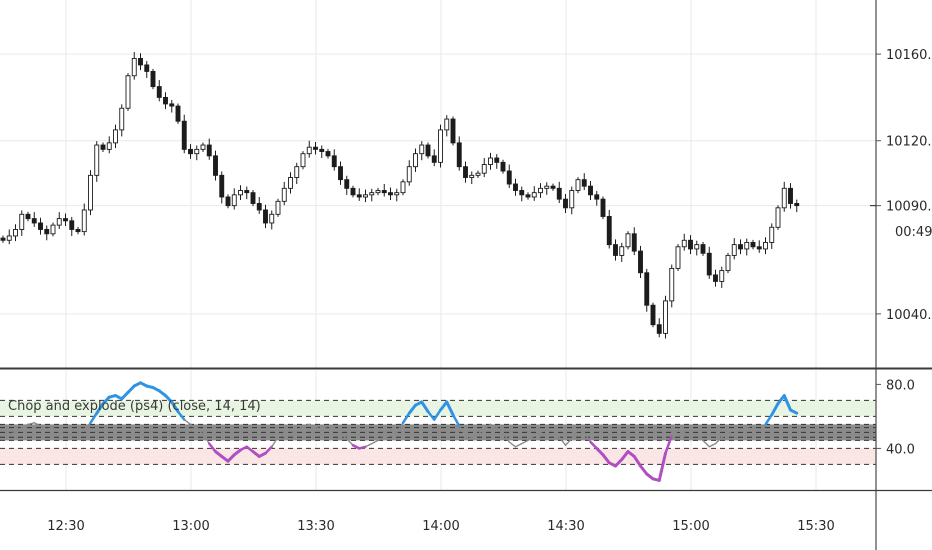 The height and width of the screenshot is (550, 932). Describe the element at coordinates (901, 185) in the screenshot. I see `price-axis: 10040.0 10090.0 10120.0 10160.0 00:49` at that location.